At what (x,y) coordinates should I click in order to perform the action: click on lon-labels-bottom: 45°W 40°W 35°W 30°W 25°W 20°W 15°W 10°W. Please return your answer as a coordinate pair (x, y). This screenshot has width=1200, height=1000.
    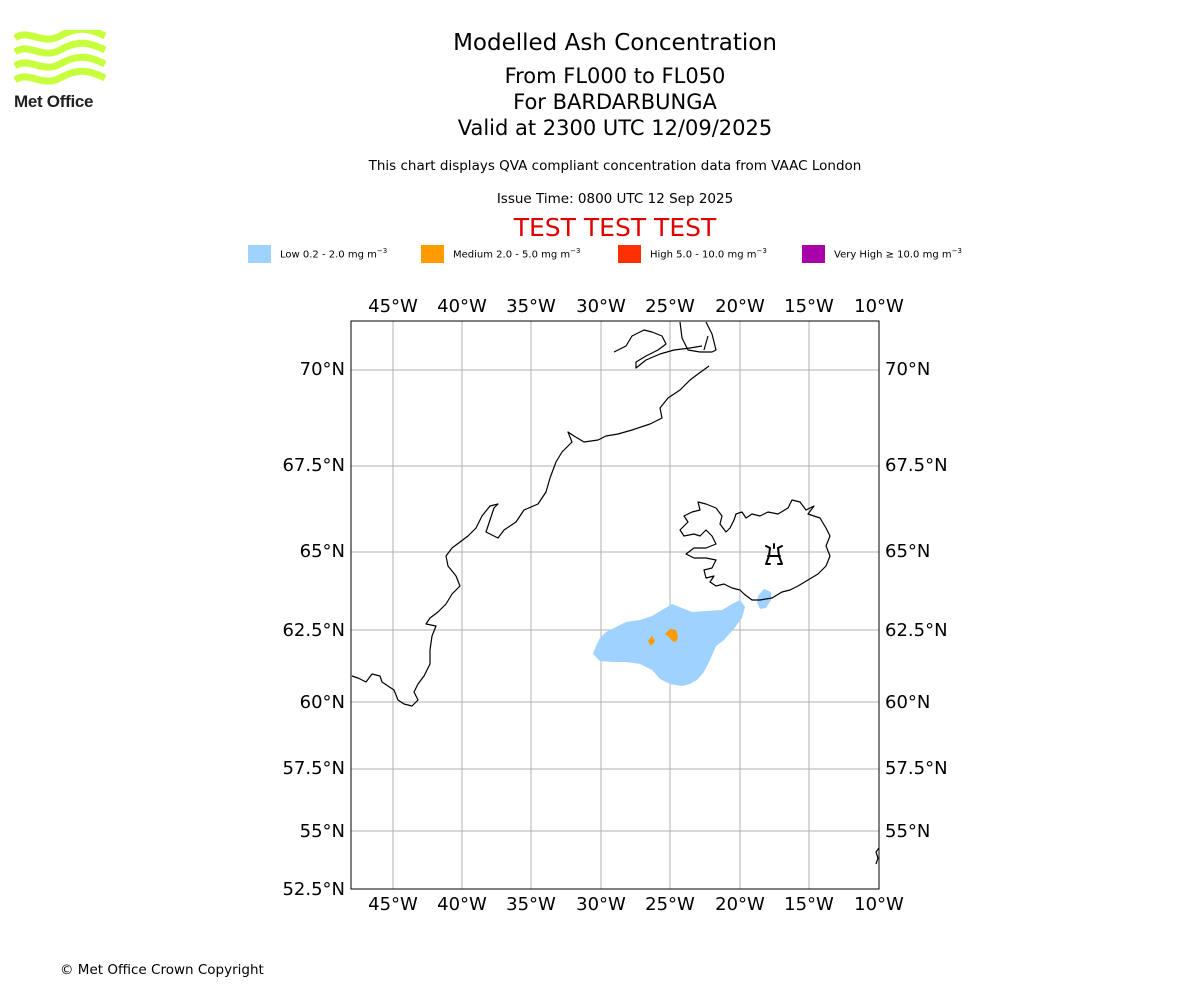
    Looking at the image, I should click on (636, 904).